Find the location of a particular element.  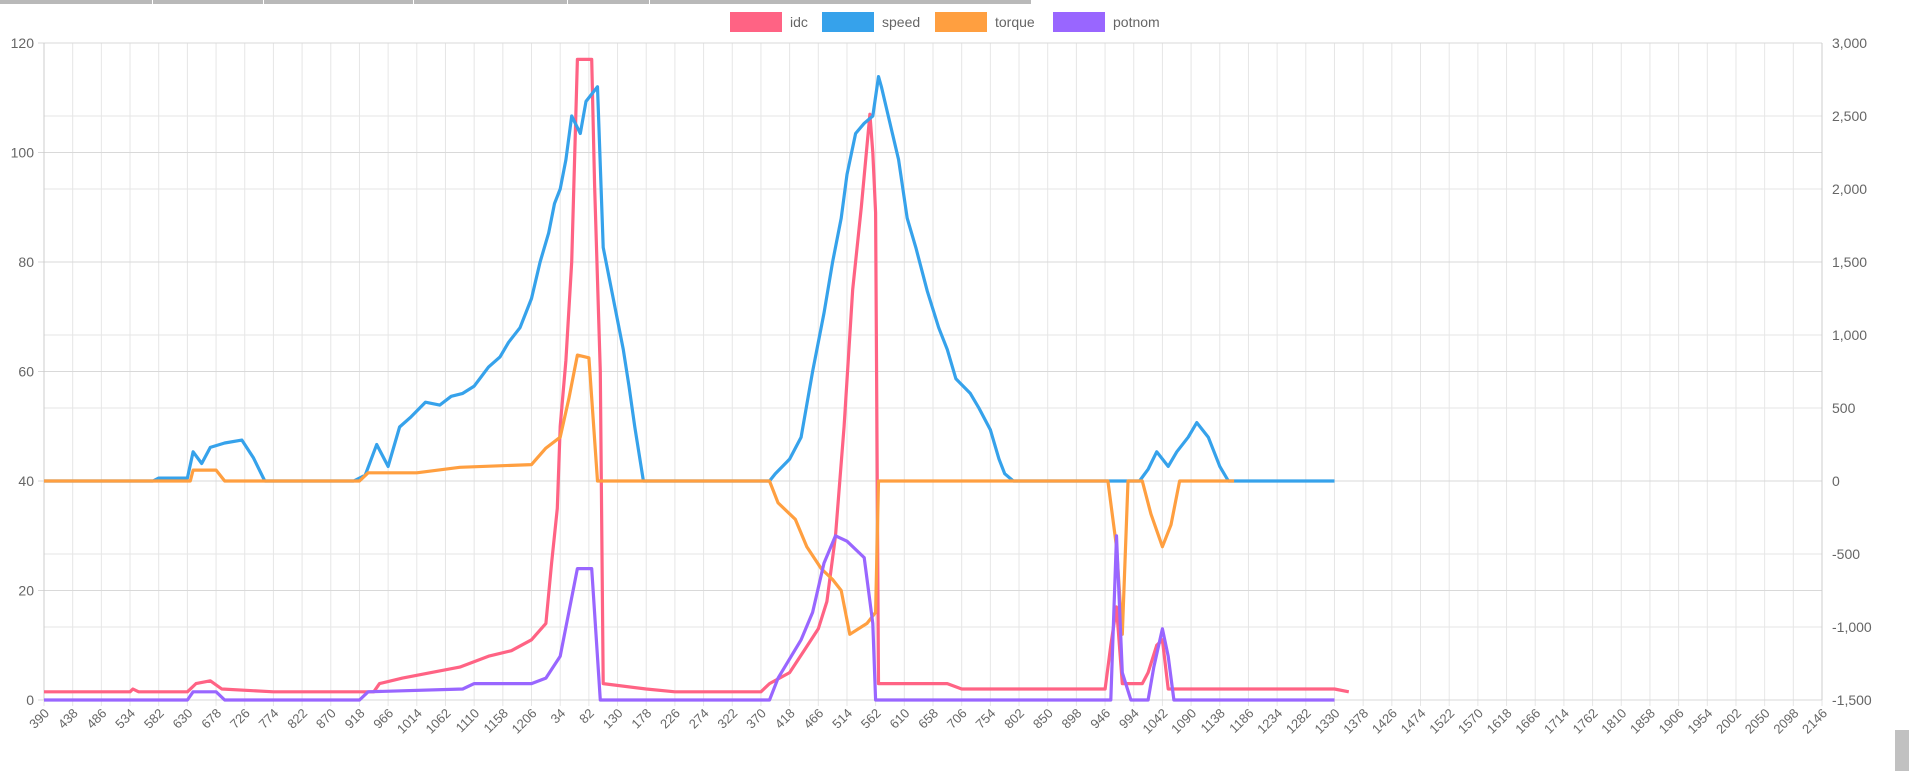

x-axis-tick-label: 1762 is located at coordinates (1585, 721).